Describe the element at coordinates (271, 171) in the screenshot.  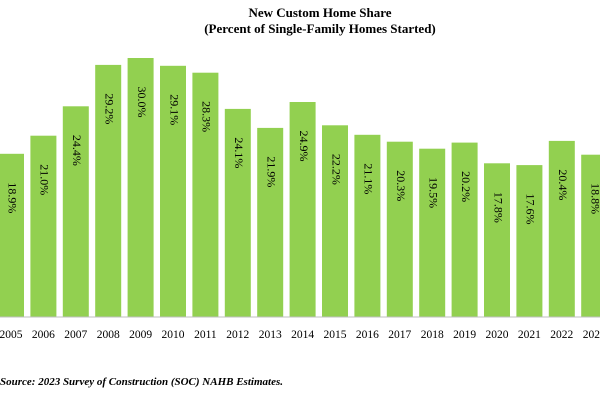
I see `data-label-2013: 21.9%` at that location.